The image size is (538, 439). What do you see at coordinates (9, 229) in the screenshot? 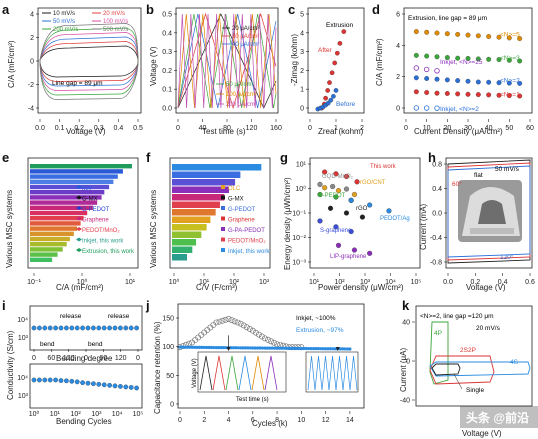
I see `panel-e-ylabel: Various MSC systems` at bounding box center [9, 229].